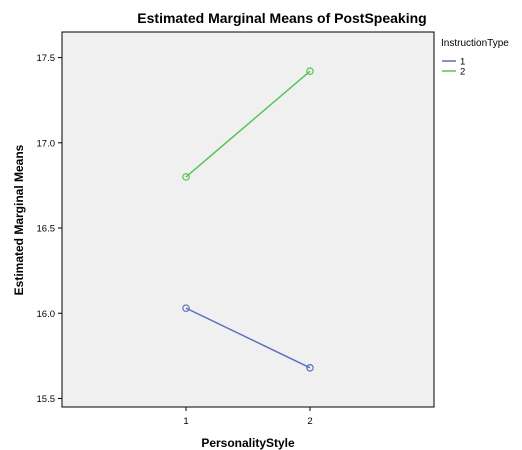  What do you see at coordinates (309, 421) in the screenshot?
I see `x-tick-label: 2` at bounding box center [309, 421].